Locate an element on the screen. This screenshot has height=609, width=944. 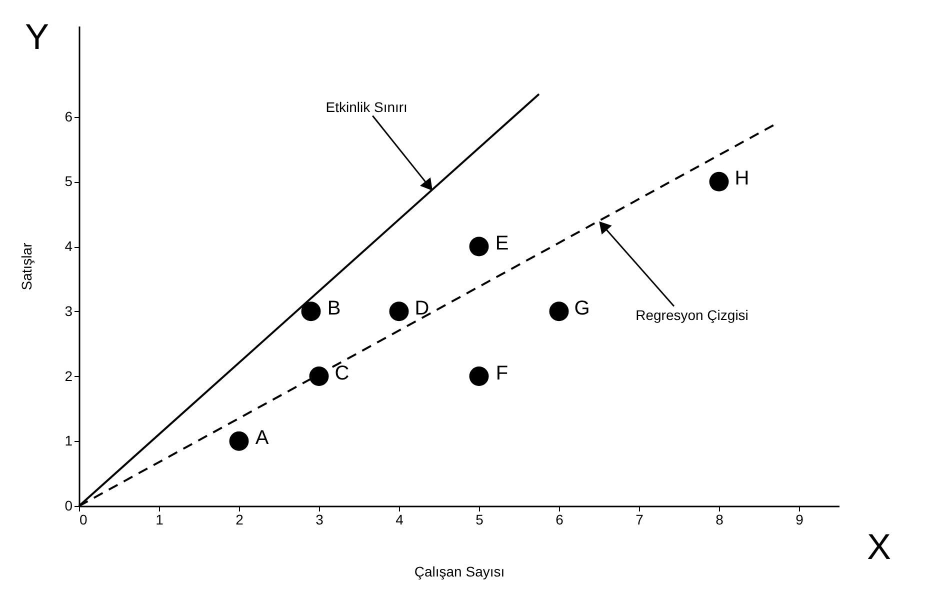
y-tick-label: 6 is located at coordinates (68, 116).